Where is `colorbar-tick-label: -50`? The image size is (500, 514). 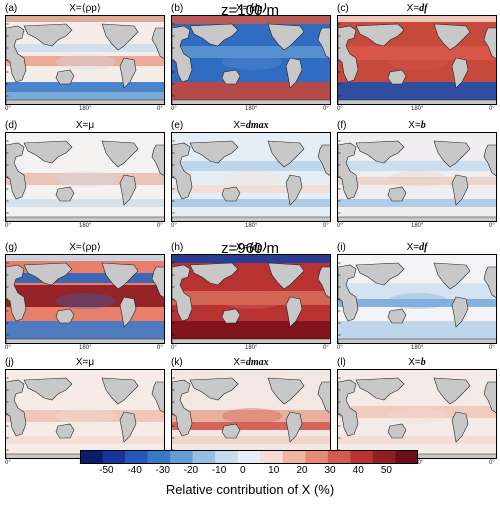 colorbar-tick-label: -50 is located at coordinates (106, 470).